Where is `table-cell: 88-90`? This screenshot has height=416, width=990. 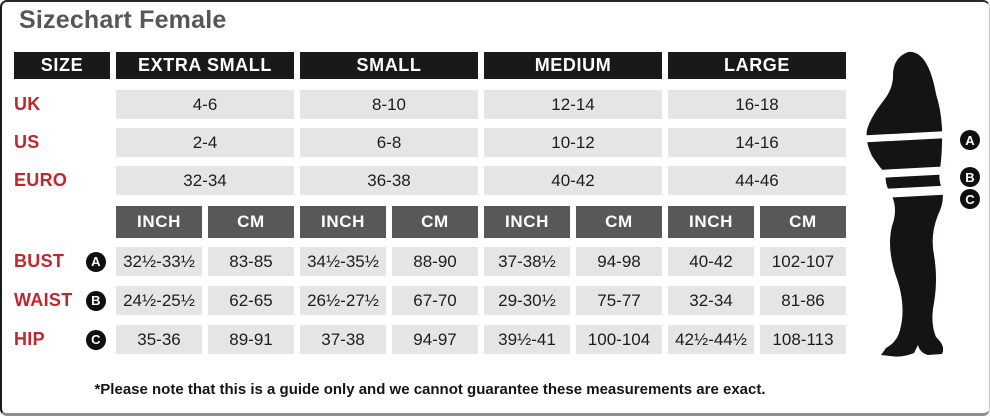 table-cell: 88-90 is located at coordinates (435, 261).